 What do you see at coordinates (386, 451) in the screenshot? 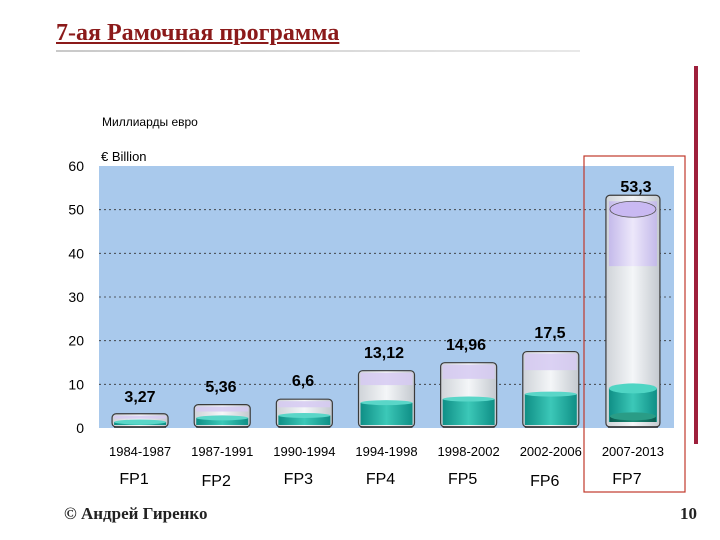
I see `x-category-label: 1994-1998` at bounding box center [386, 451].